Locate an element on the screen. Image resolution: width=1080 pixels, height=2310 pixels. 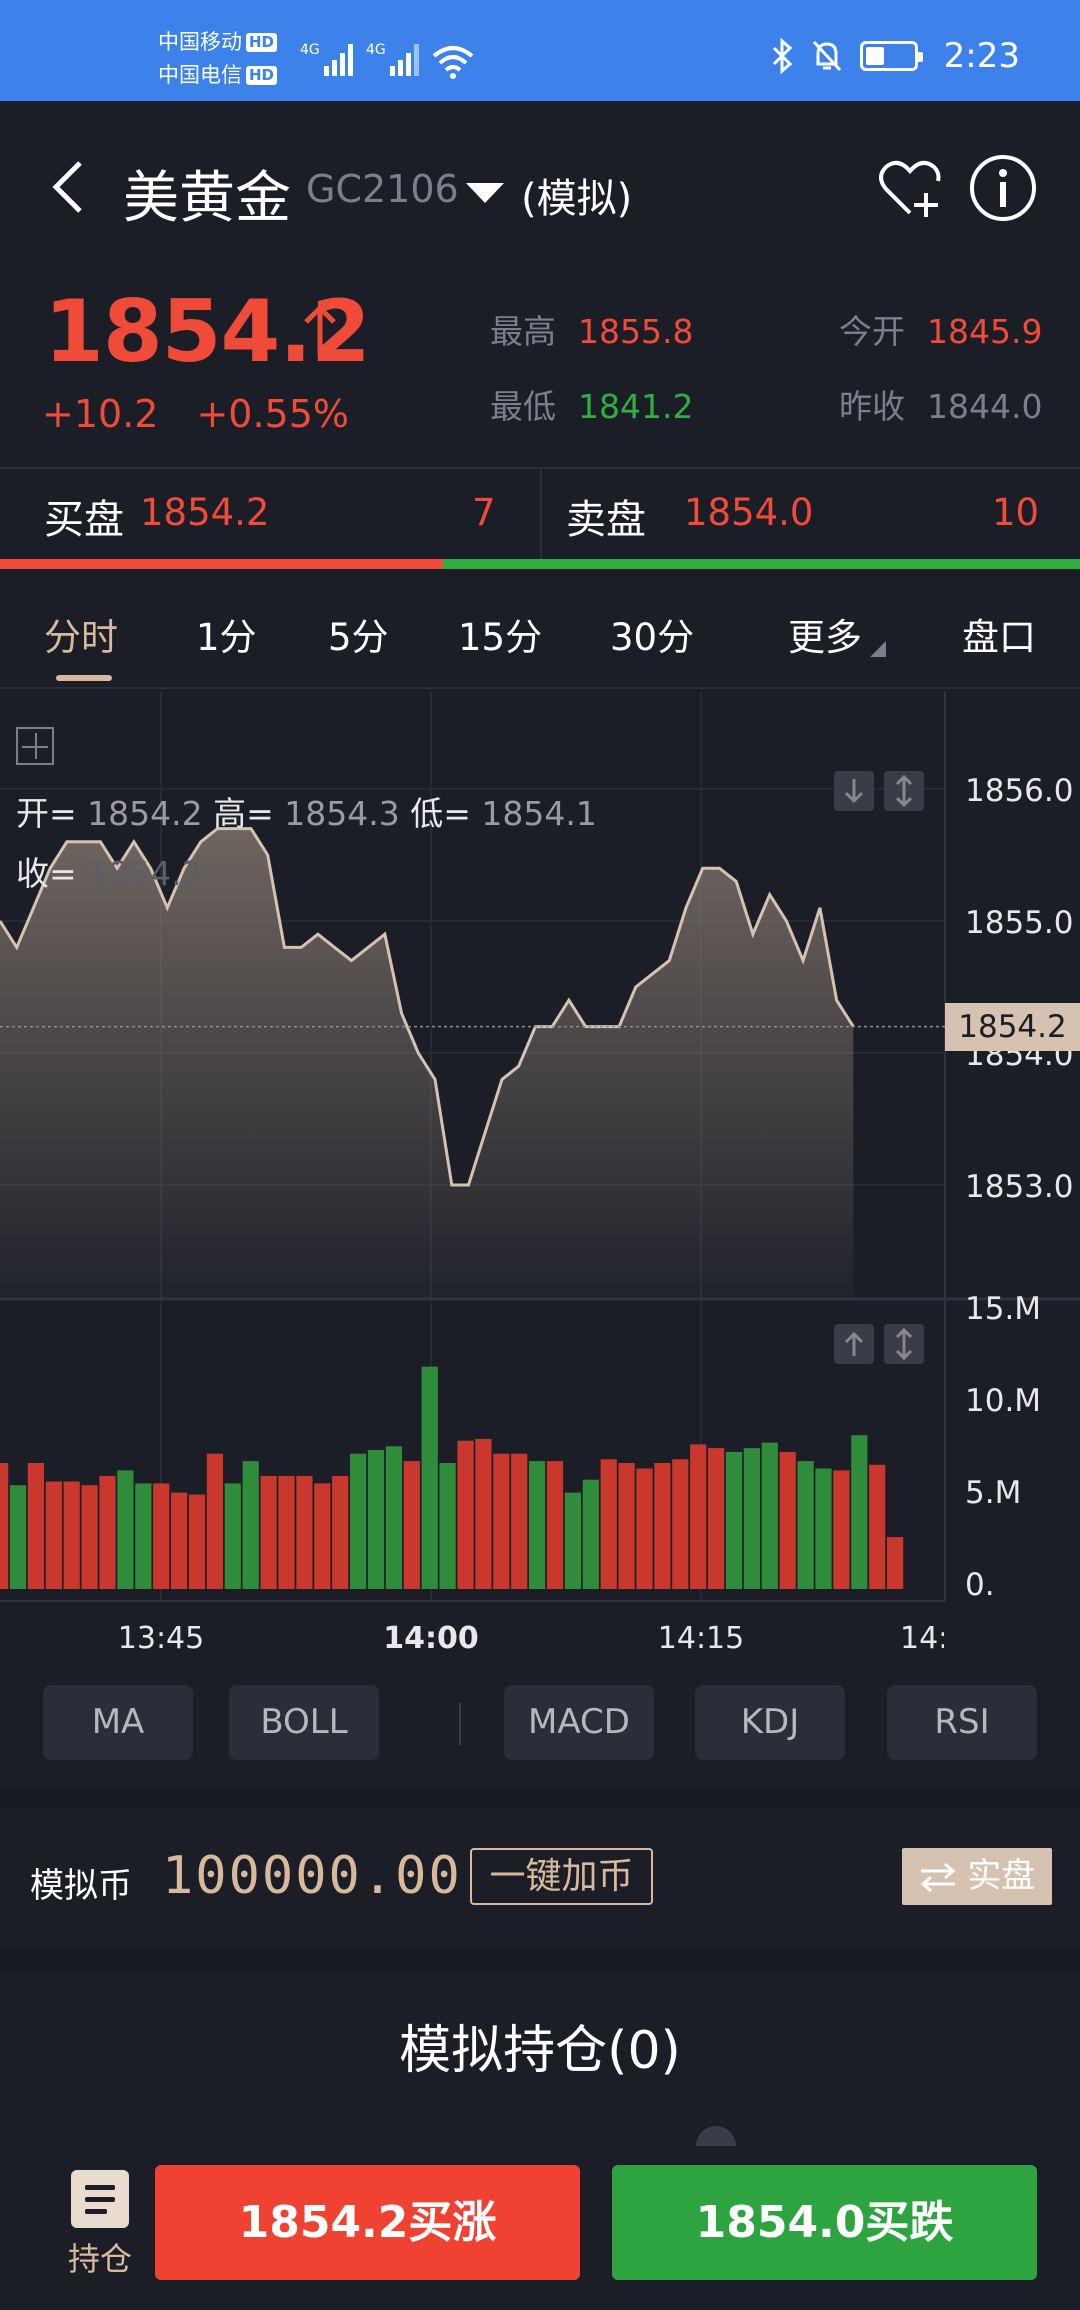
x-tick: 14:28 is located at coordinates (922, 1638).